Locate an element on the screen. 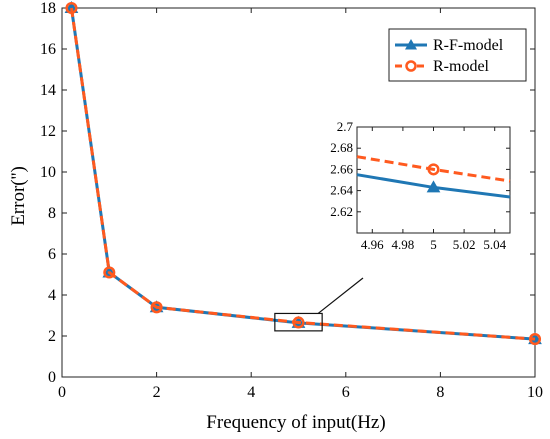  x-tick-label: 4 is located at coordinates (251, 392).